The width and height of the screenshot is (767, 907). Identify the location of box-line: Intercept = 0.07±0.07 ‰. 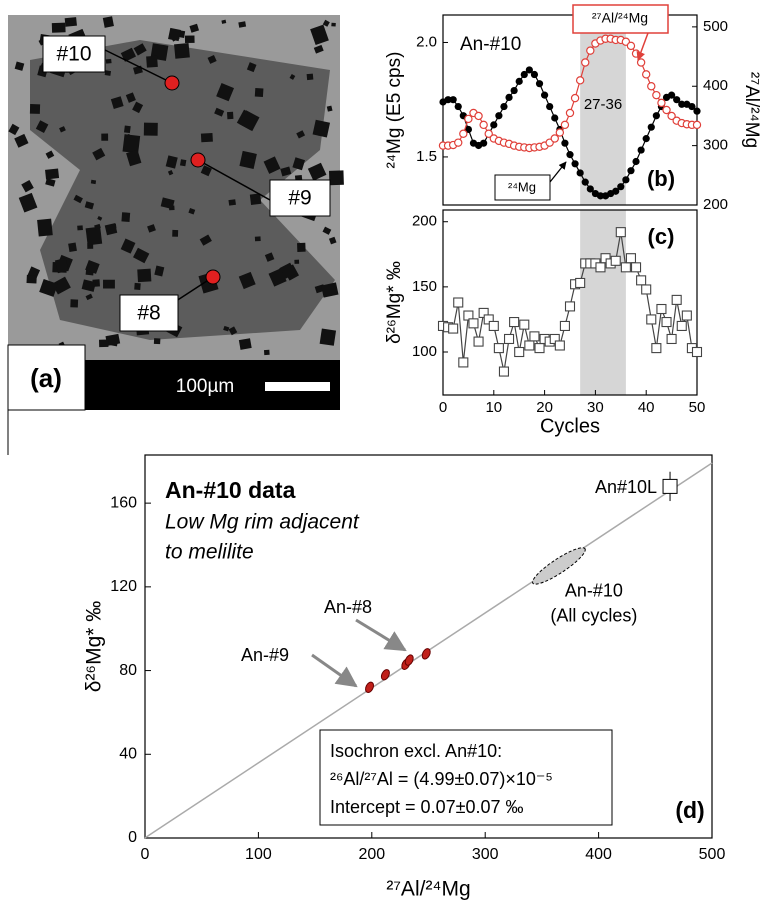
(427, 807).